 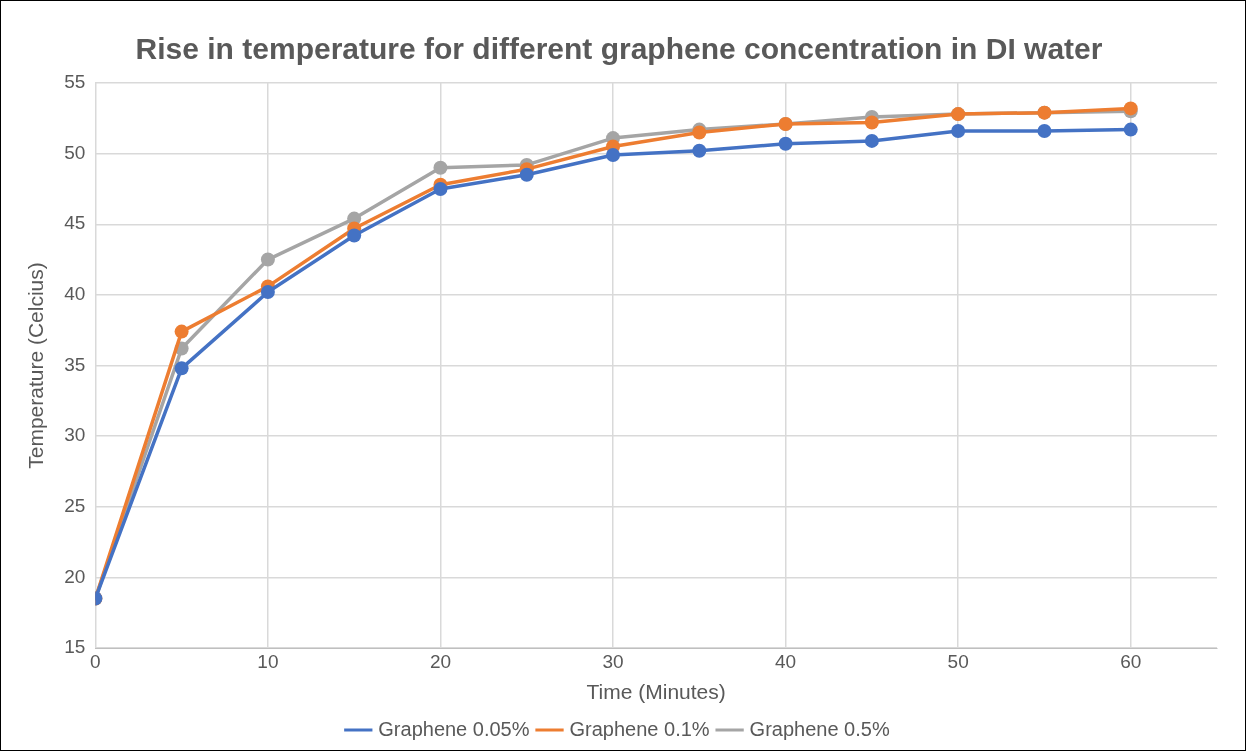 What do you see at coordinates (75, 647) in the screenshot?
I see `y-tick-label: 15` at bounding box center [75, 647].